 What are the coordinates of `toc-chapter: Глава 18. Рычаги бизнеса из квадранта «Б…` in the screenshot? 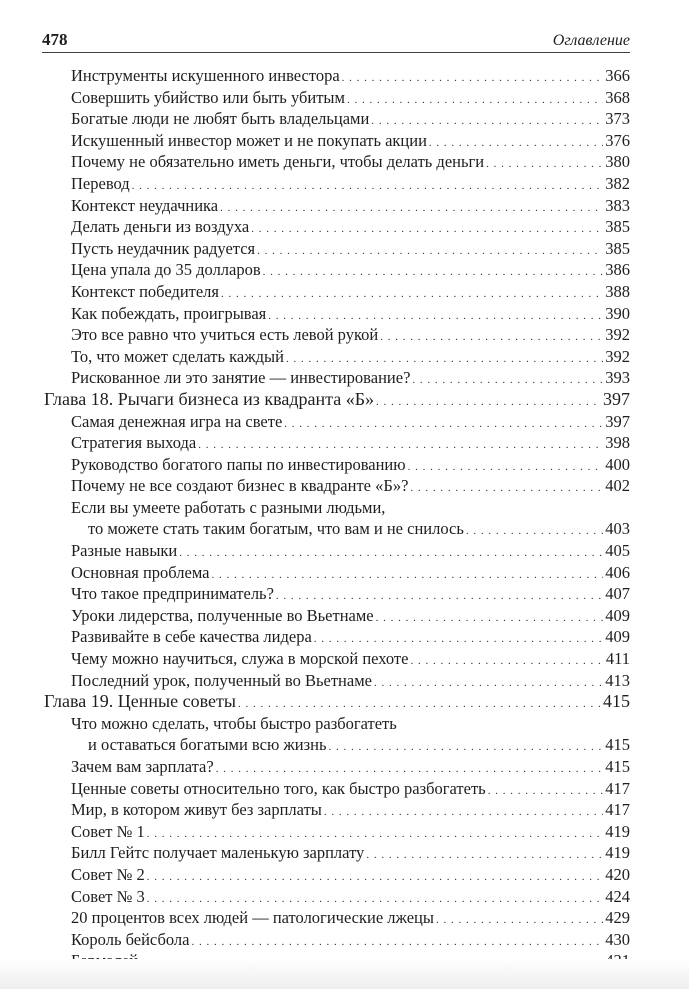 It's located at (337, 400).